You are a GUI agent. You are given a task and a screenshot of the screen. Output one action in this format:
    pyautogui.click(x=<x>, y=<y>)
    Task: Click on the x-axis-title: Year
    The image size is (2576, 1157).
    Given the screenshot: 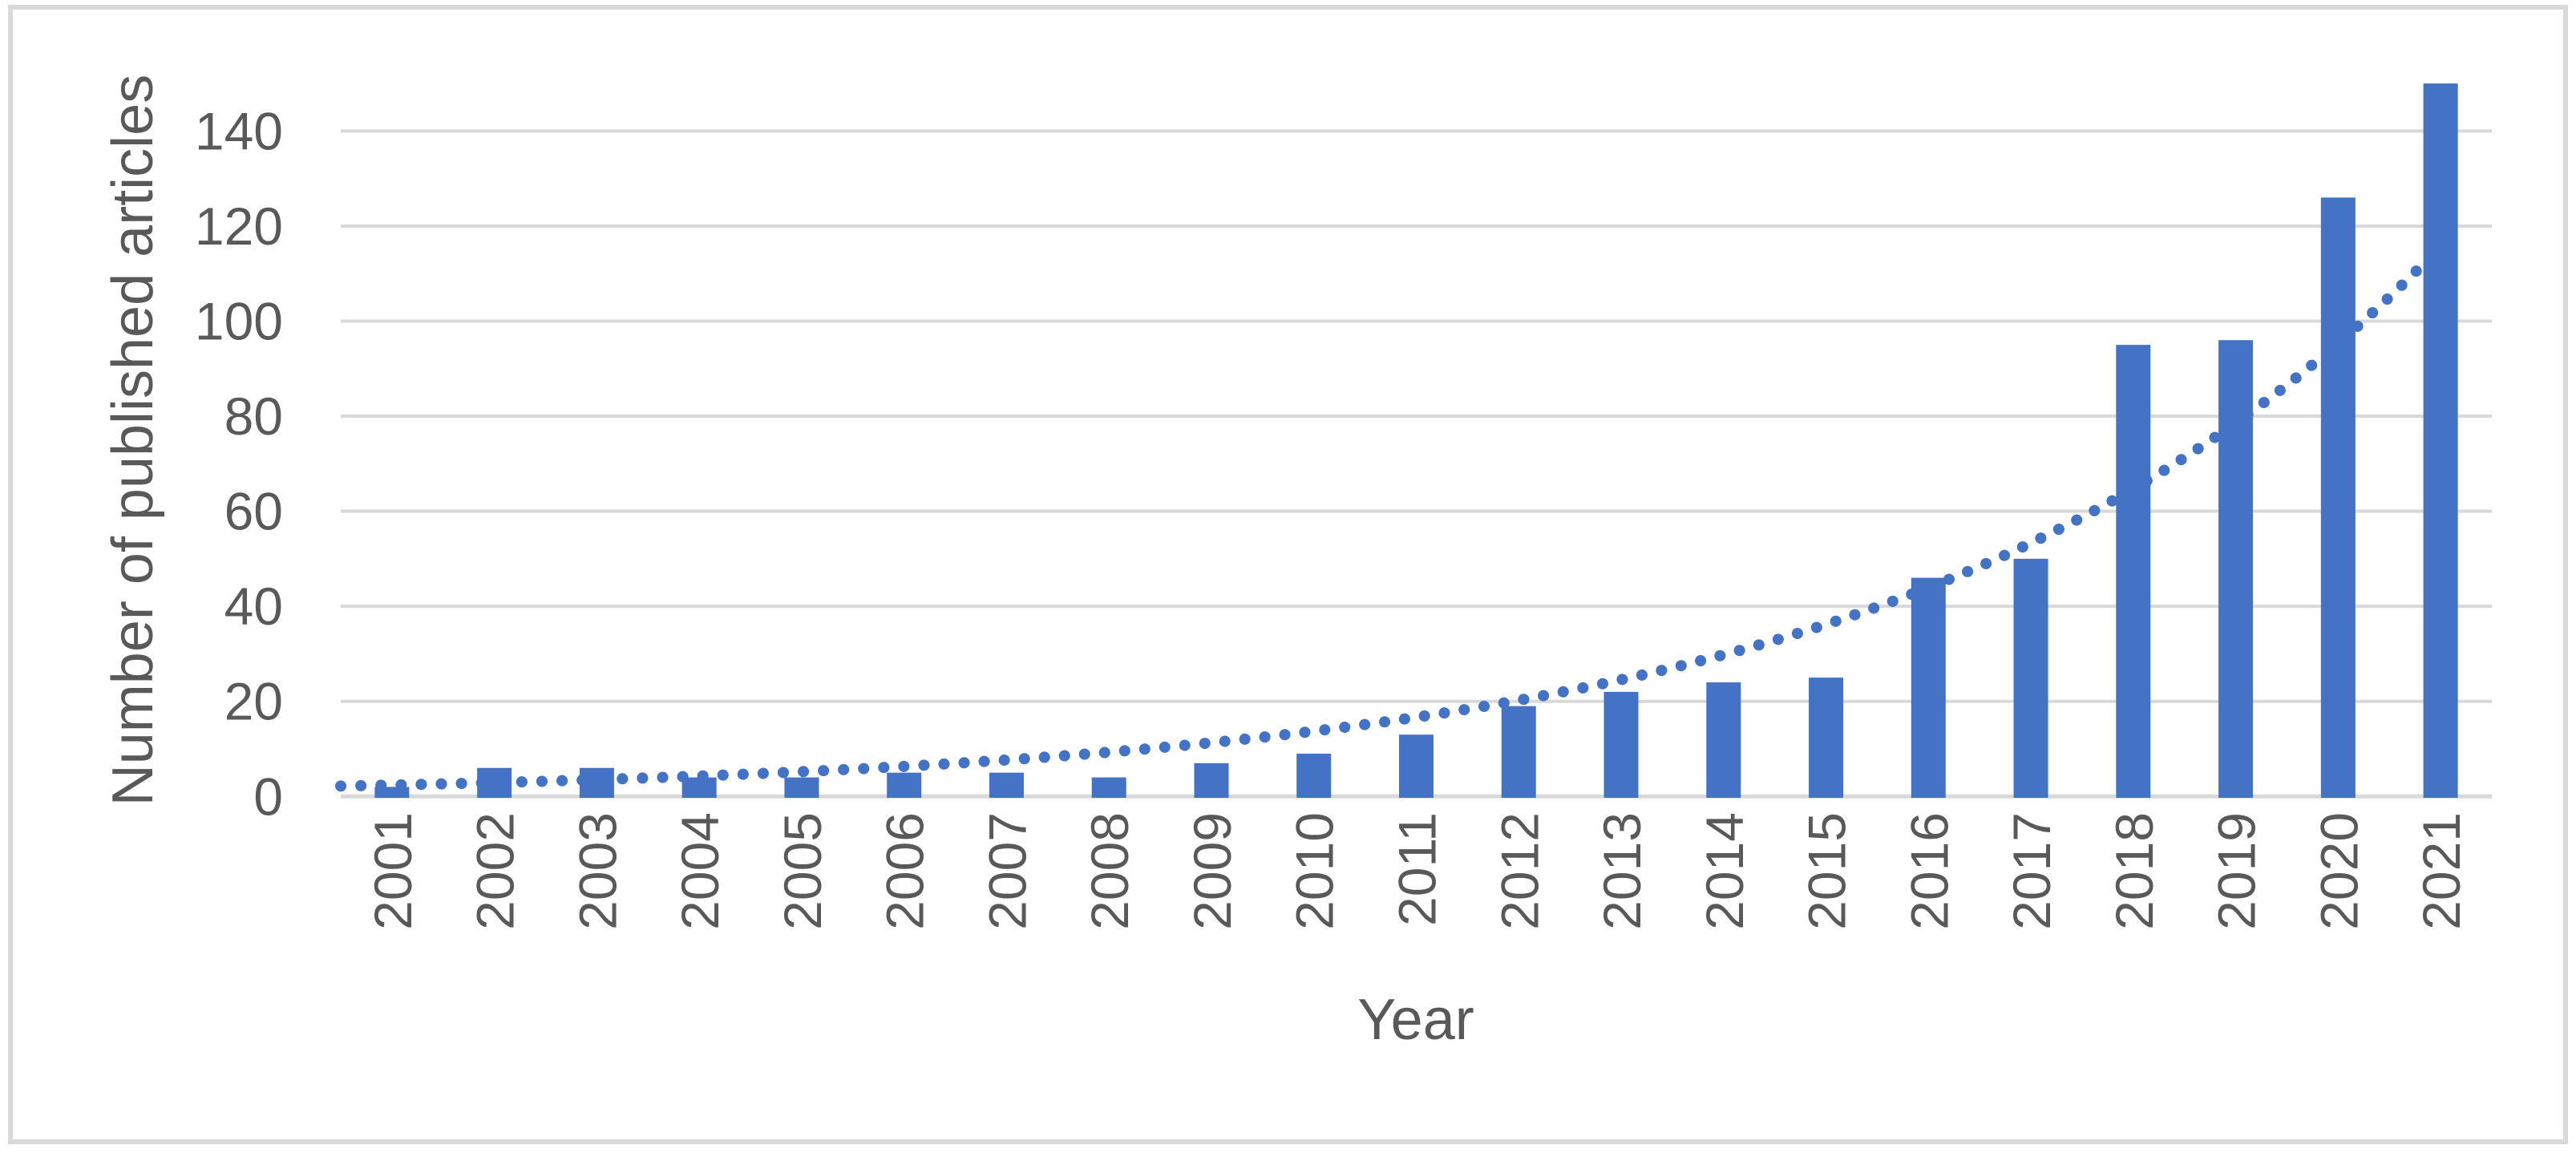 What is the action you would take?
    pyautogui.click(x=1415, y=1020)
    